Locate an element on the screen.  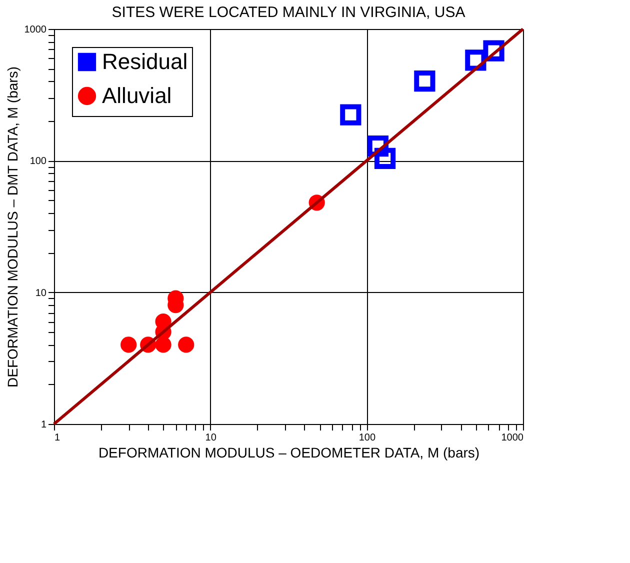
y-axis-title: DEFORMATION MODULUS – DMT DATA, M (bars) is located at coordinates (12, 227).